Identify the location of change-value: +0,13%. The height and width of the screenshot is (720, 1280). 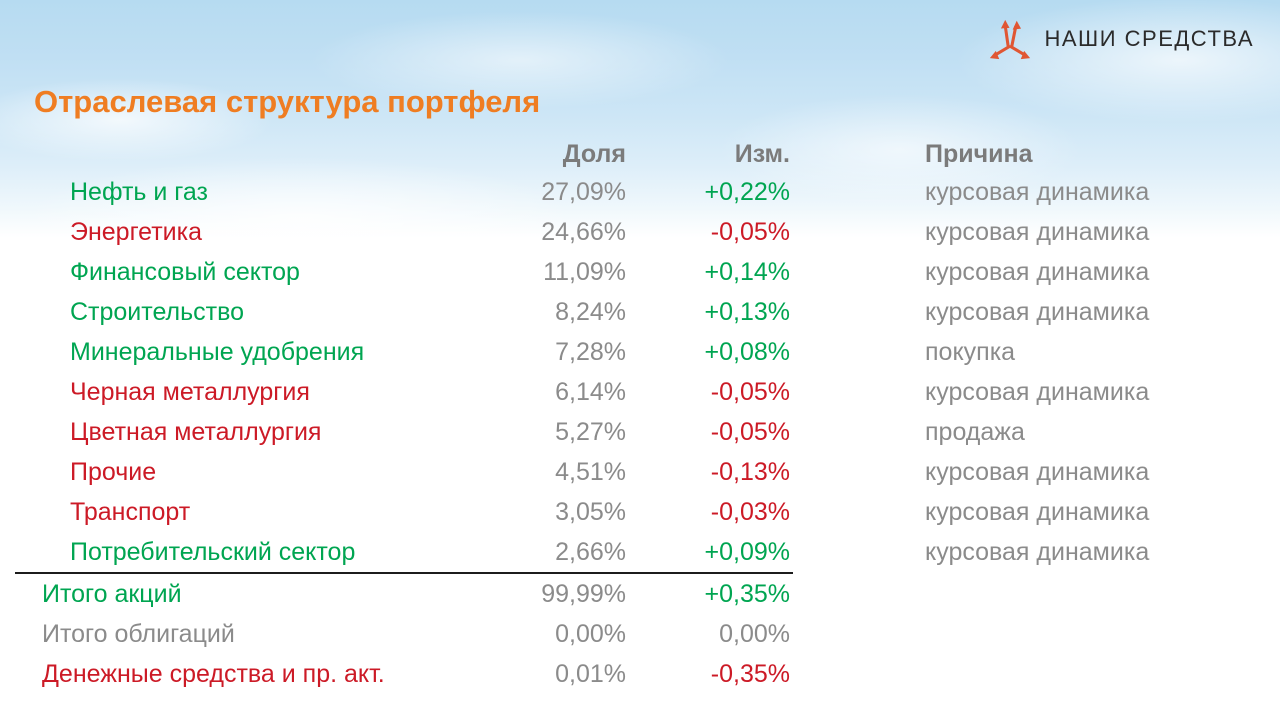
(747, 311).